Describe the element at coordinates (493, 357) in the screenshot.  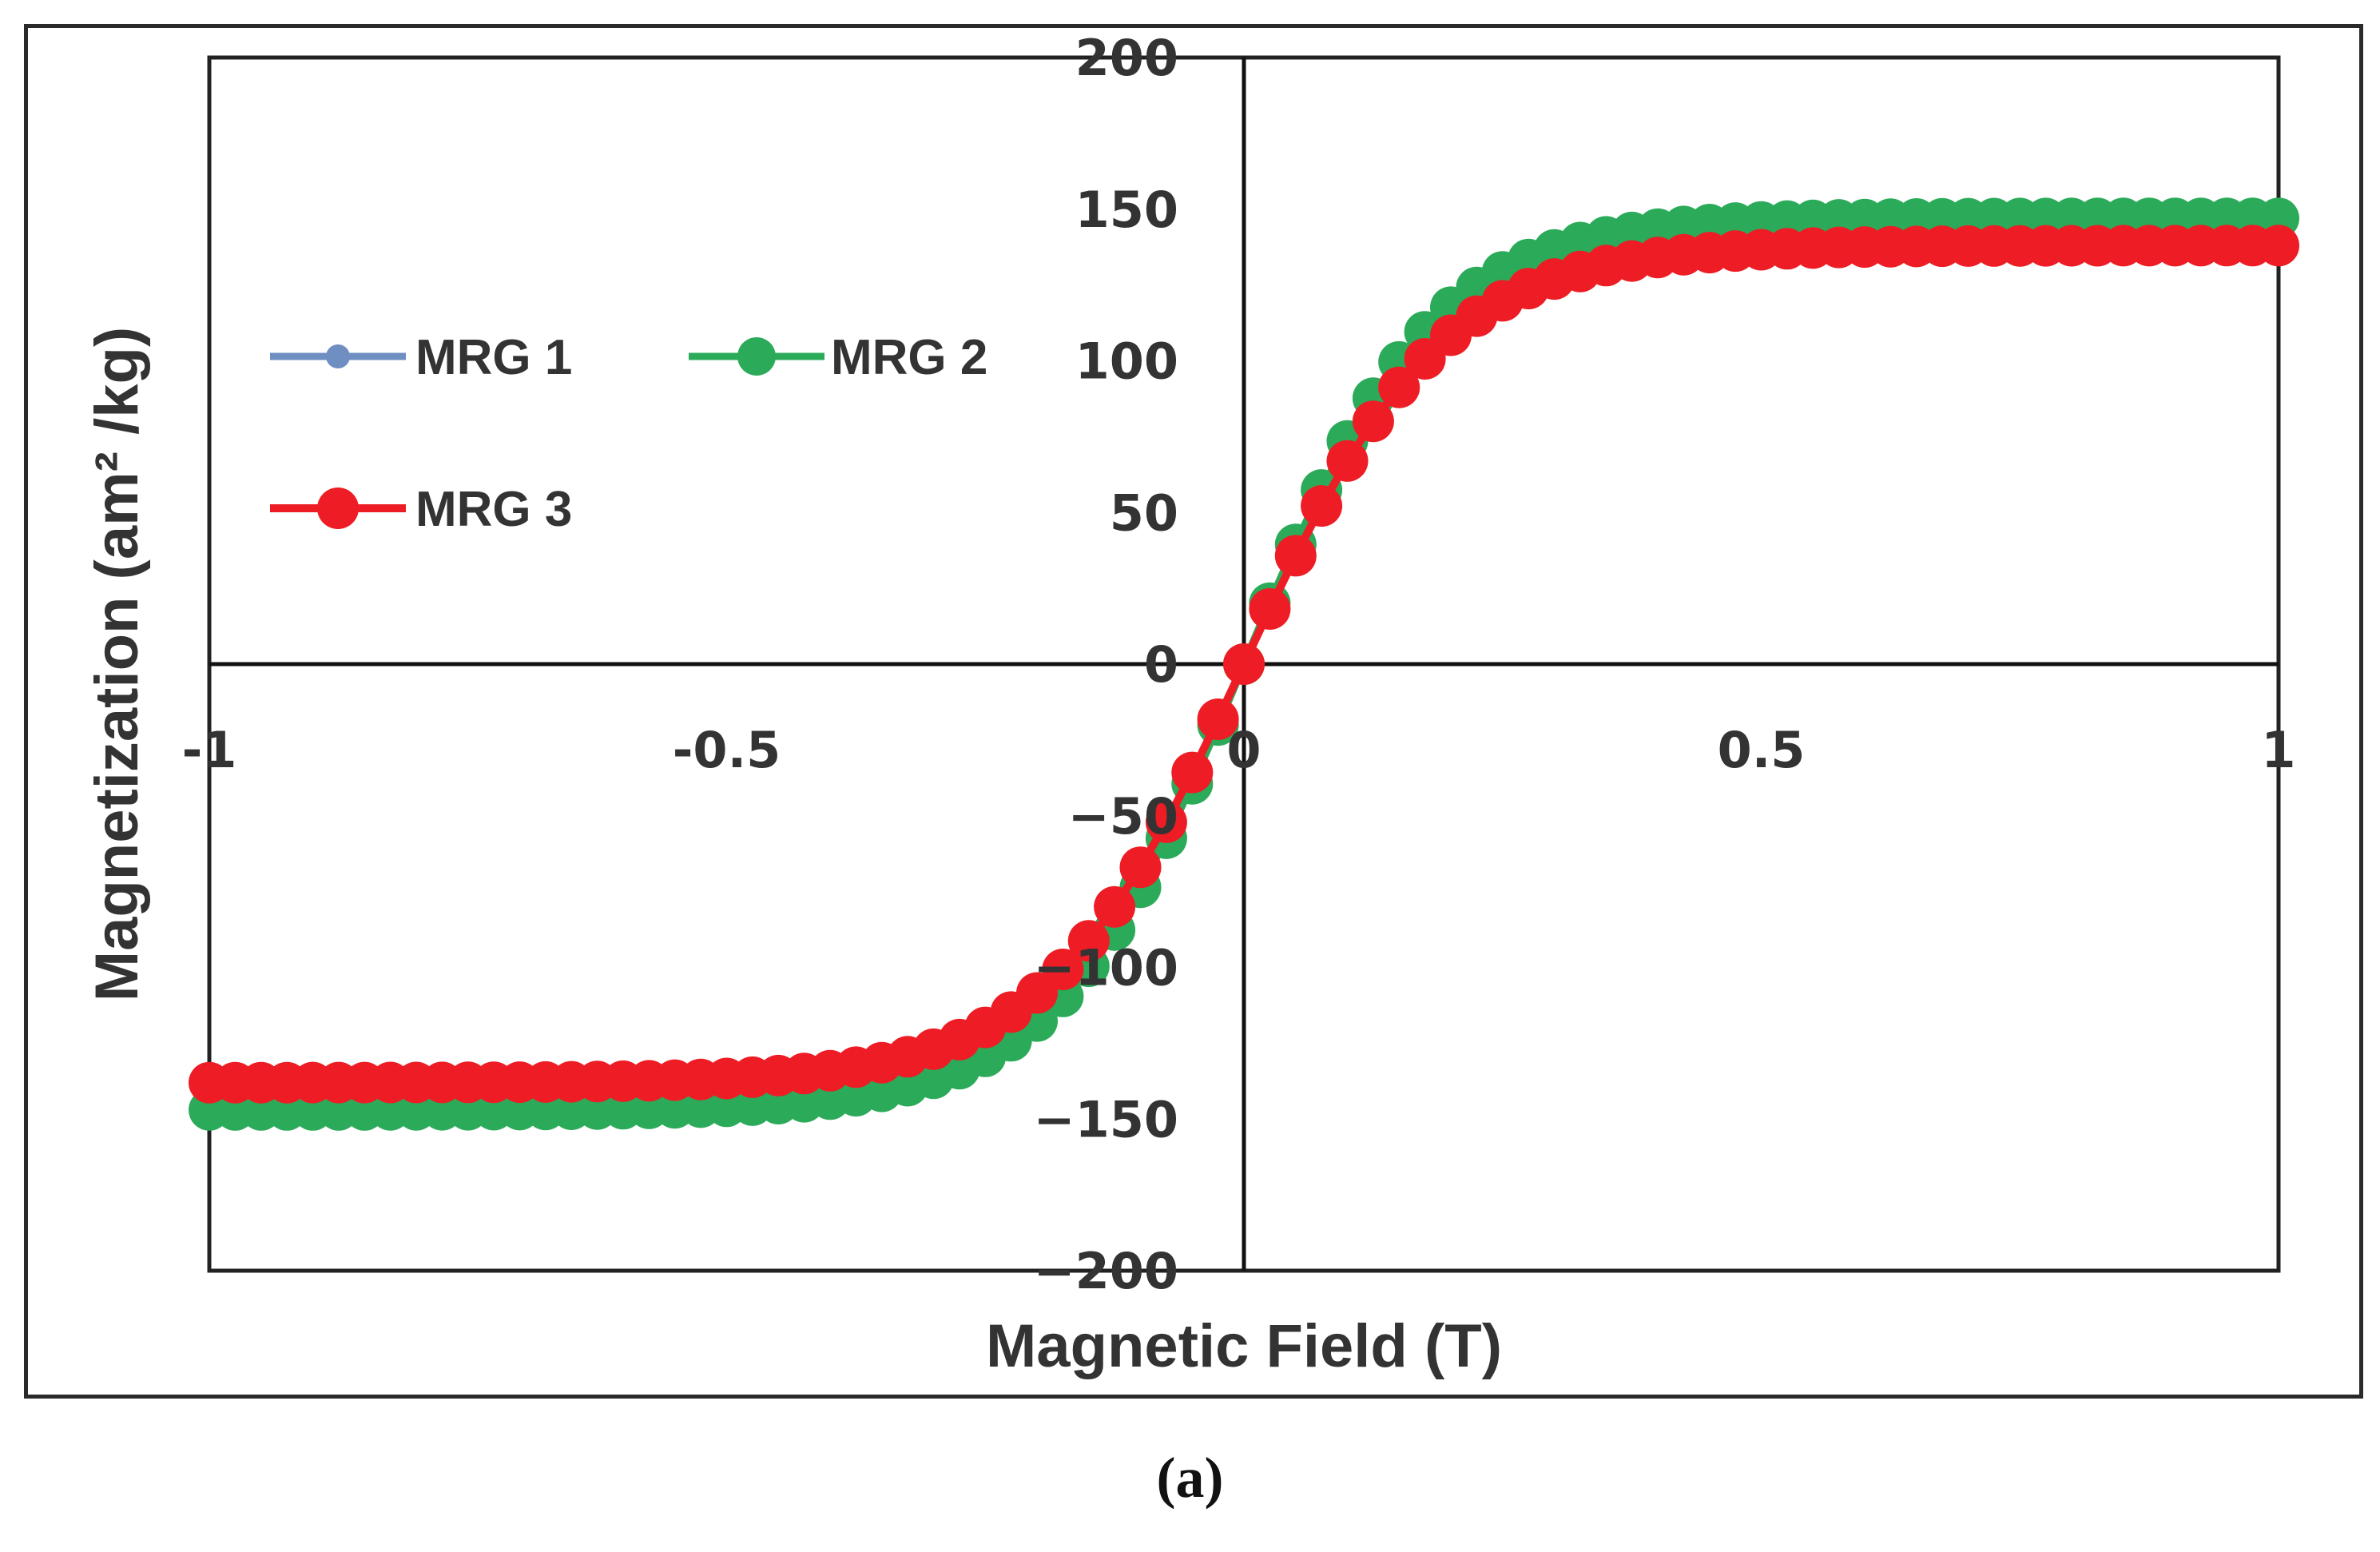
I see `legend-label-mrg-1: MRG 1` at that location.